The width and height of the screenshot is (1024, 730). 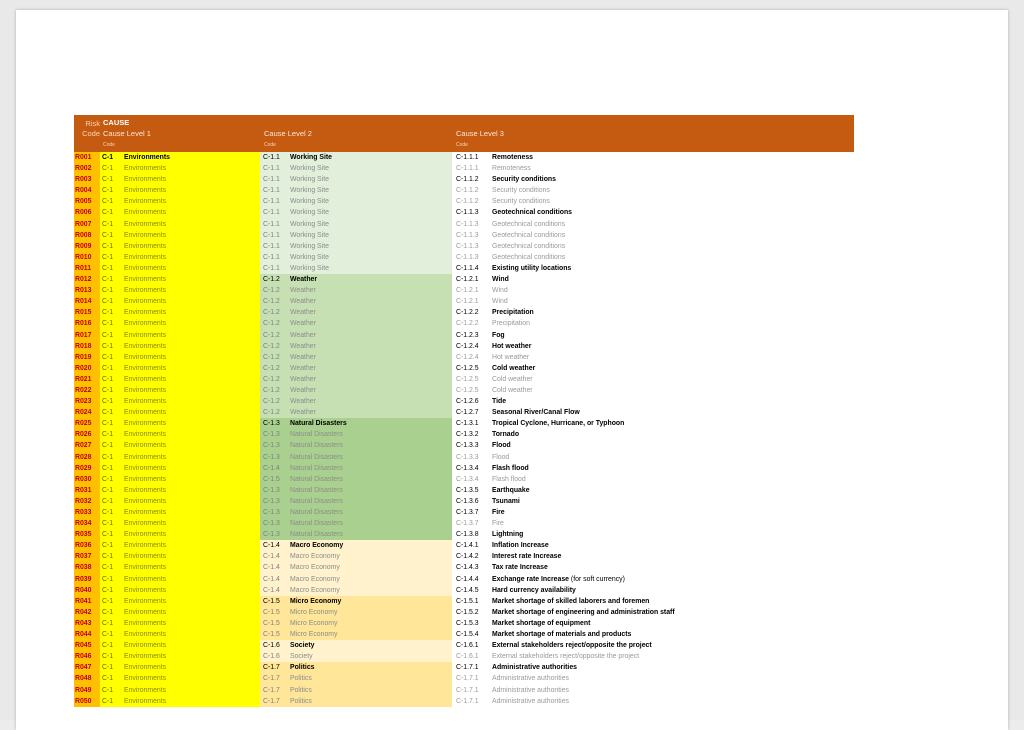 What do you see at coordinates (87, 213) in the screenshot?
I see `risk-code-cell: R006` at bounding box center [87, 213].